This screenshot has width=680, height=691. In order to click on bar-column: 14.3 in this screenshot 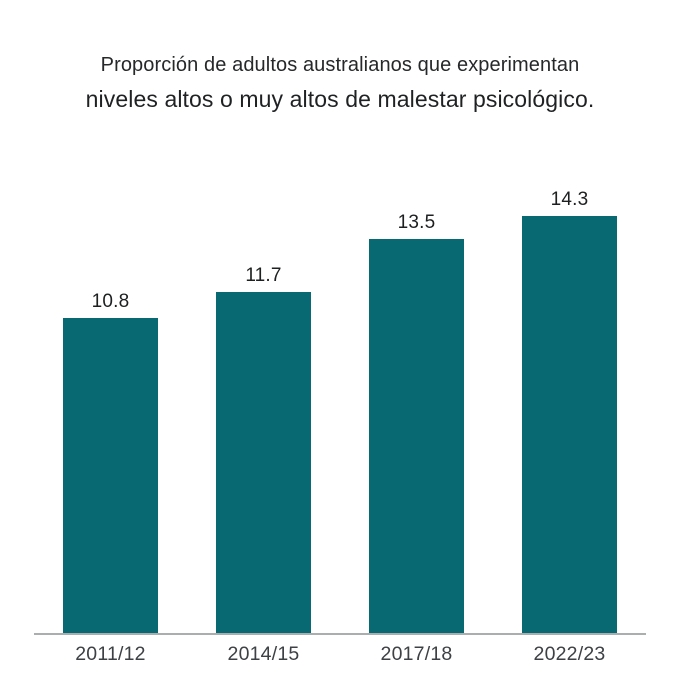, I will do `click(569, 411)`.